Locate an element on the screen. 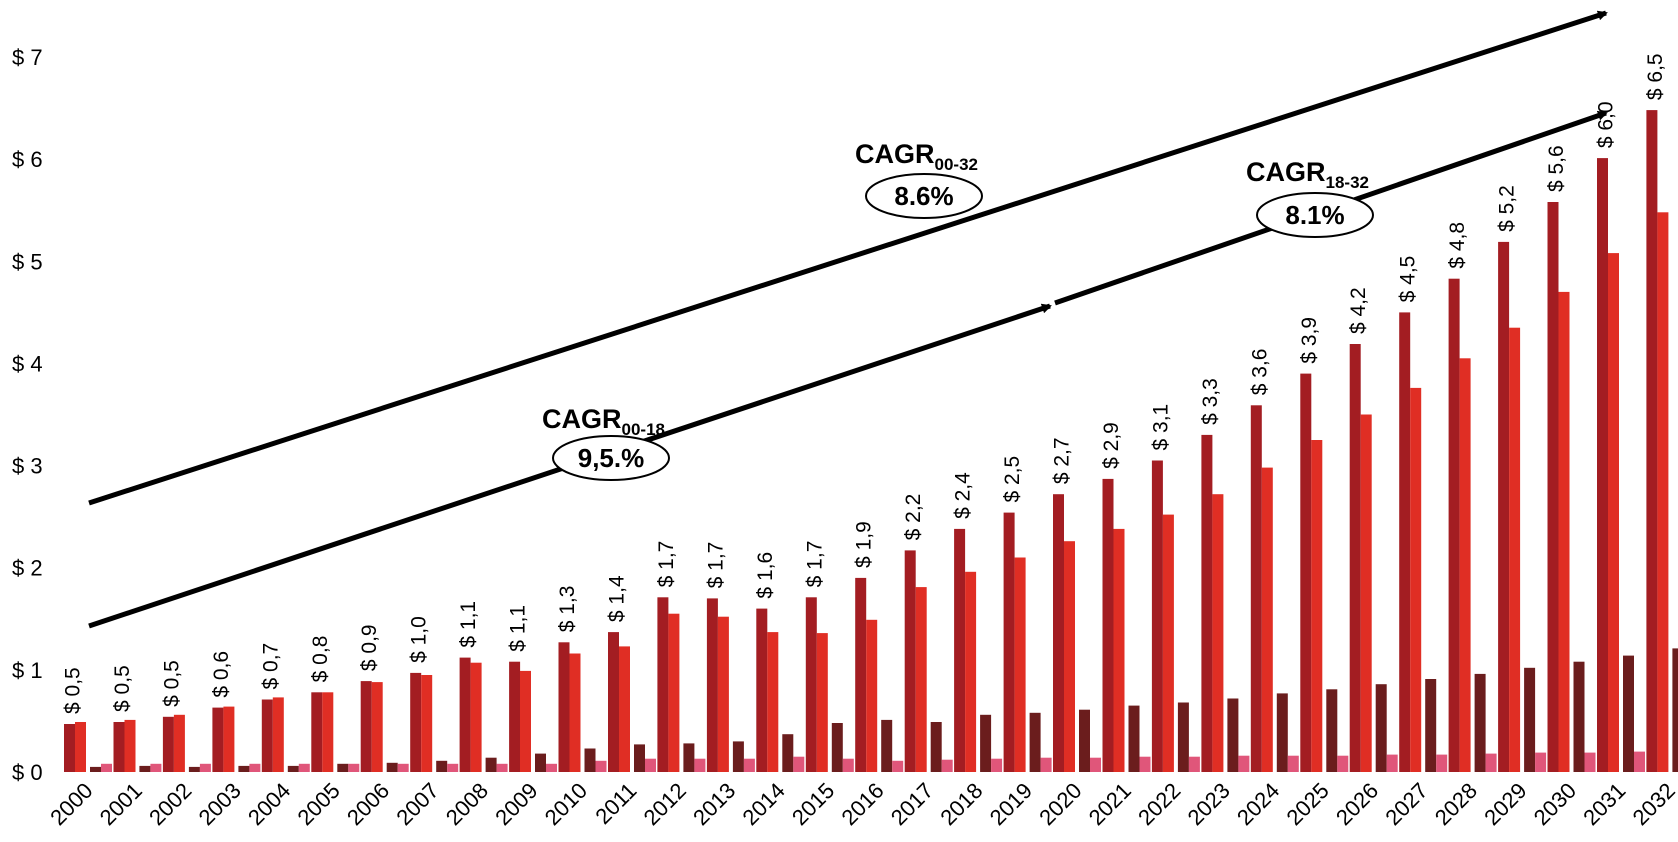 This screenshot has height=842, width=1678. x-tick-label: 2006 is located at coordinates (368, 804).